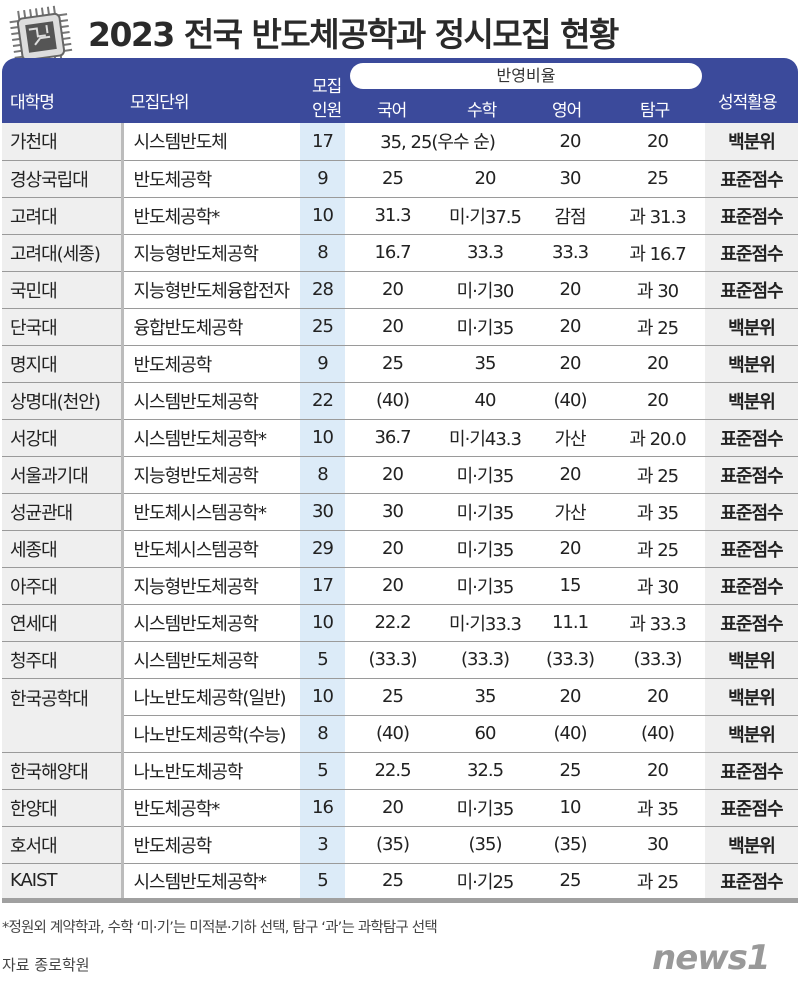  What do you see at coordinates (63, 586) in the screenshot?
I see `cell-university: 아주대` at bounding box center [63, 586].